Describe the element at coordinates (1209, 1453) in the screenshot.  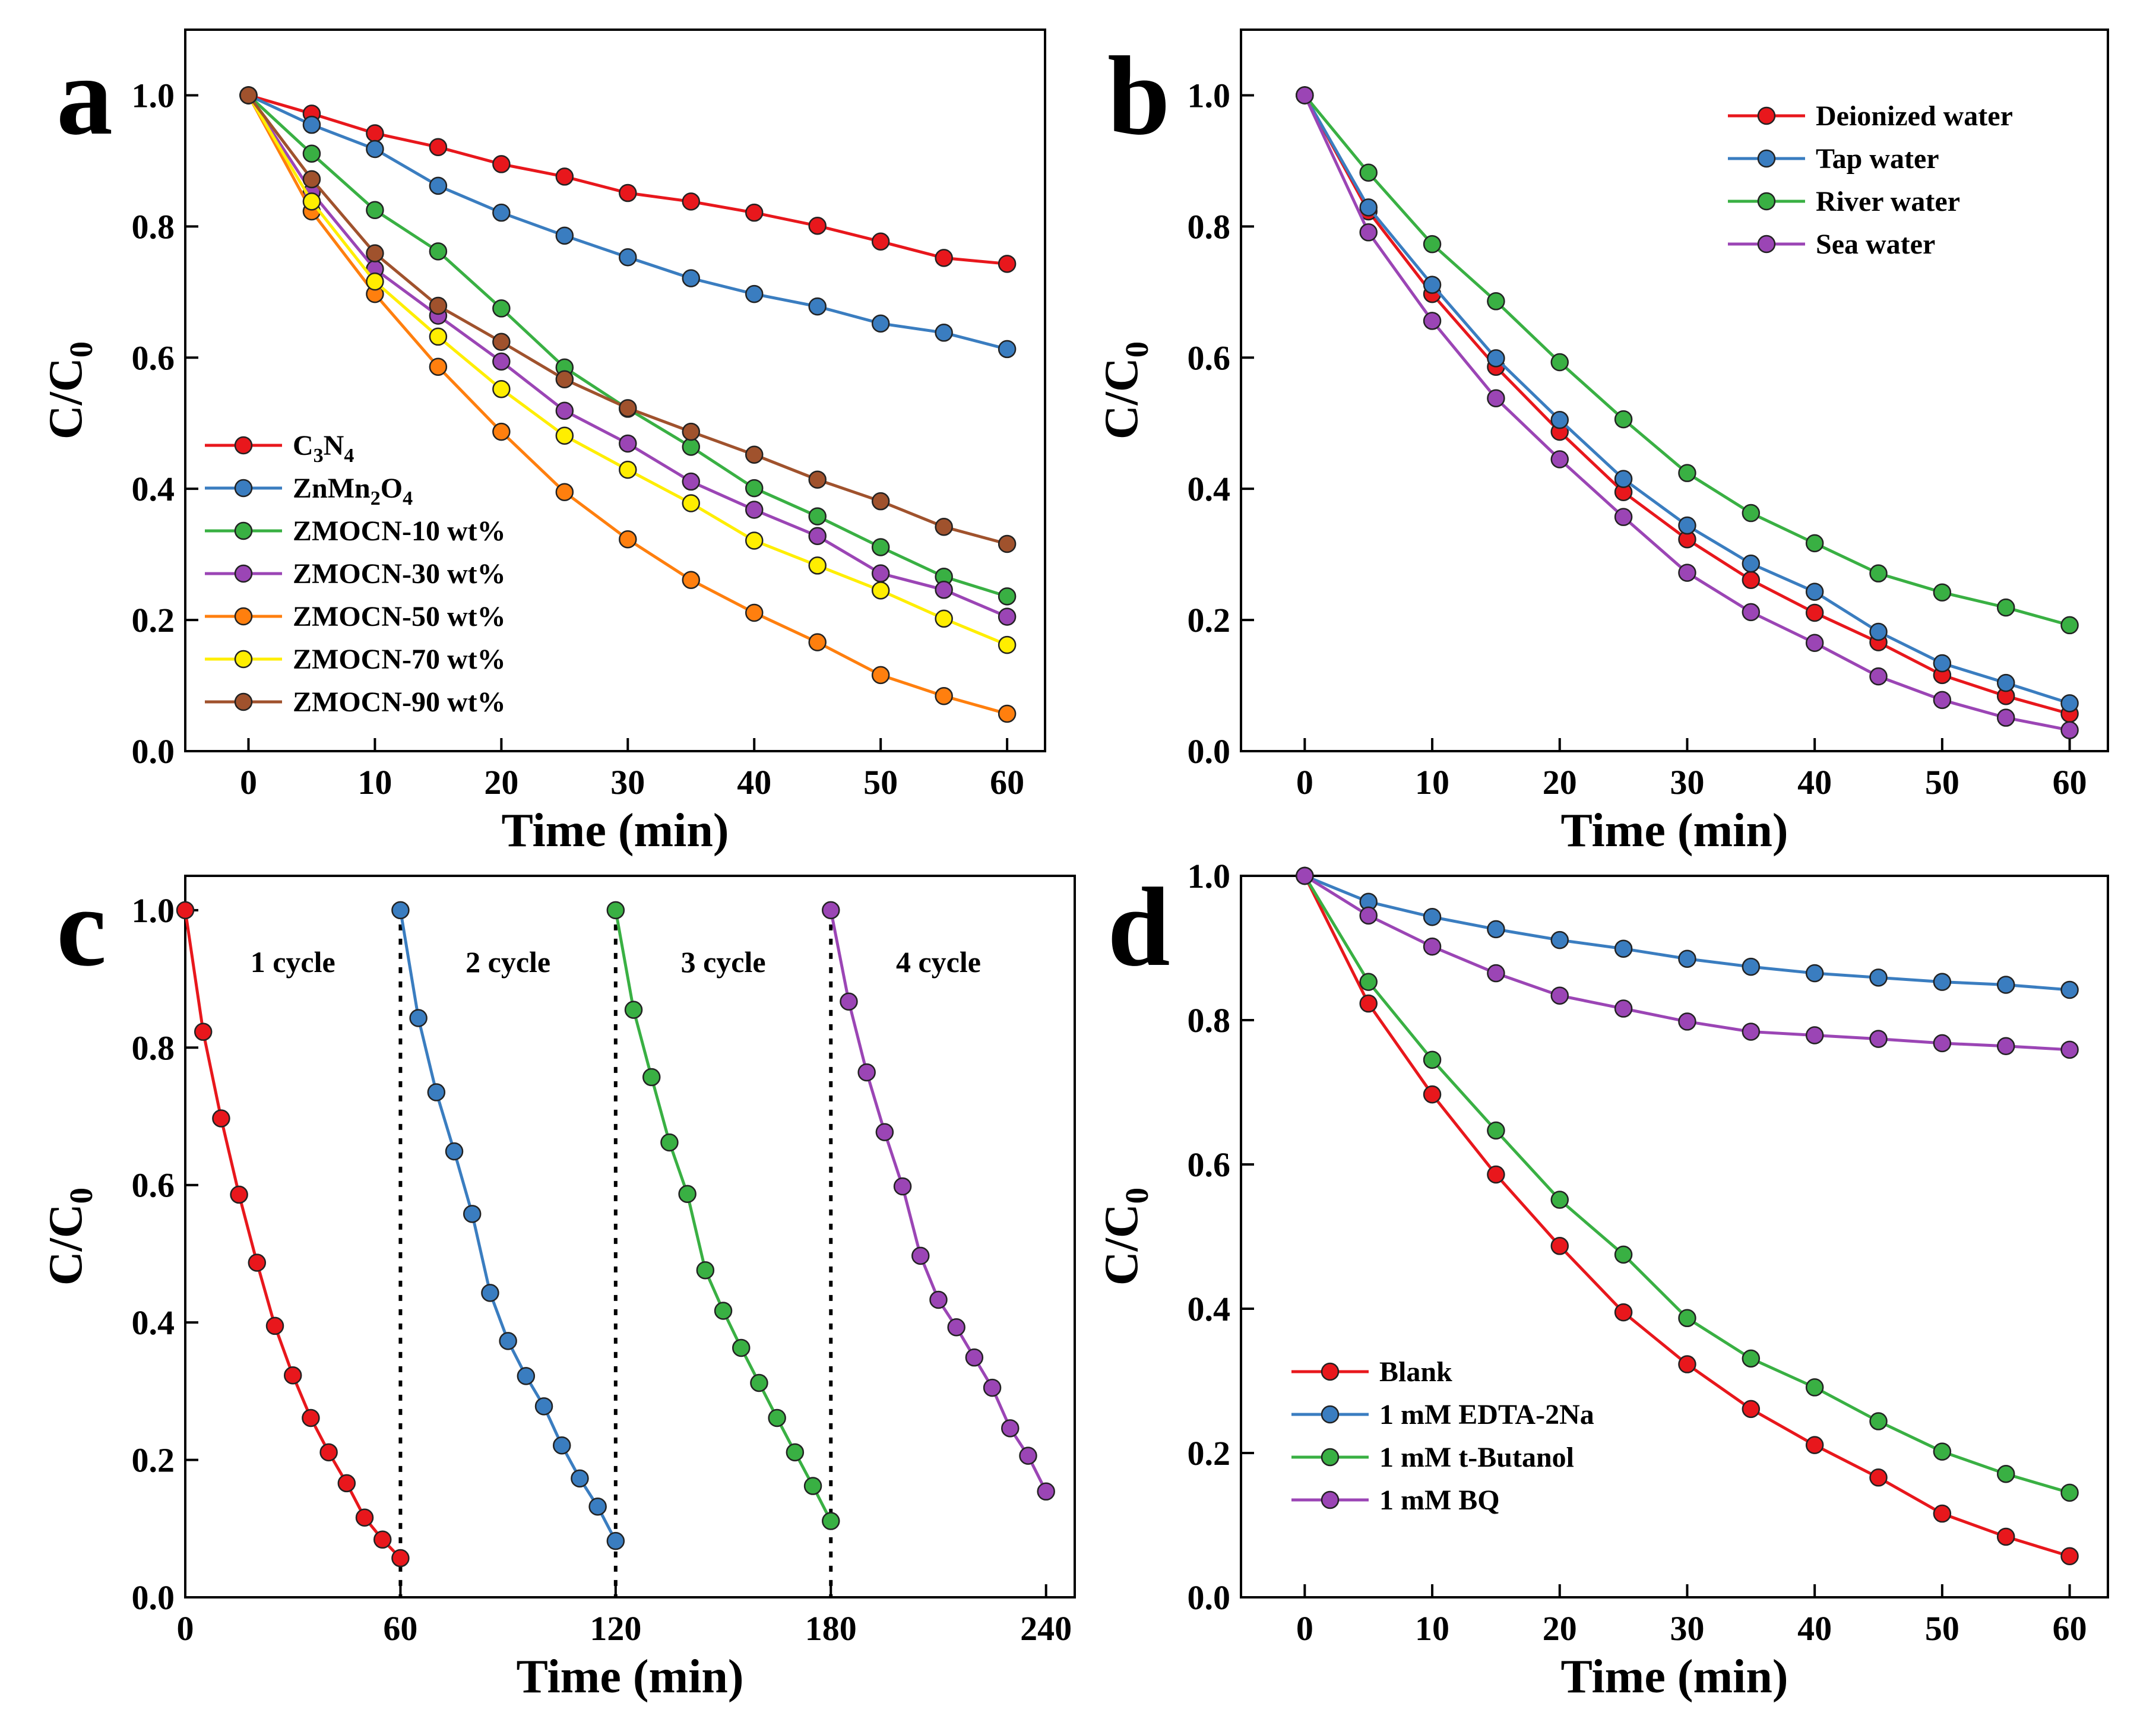
I see `y-tick-label: 0.2` at that location.